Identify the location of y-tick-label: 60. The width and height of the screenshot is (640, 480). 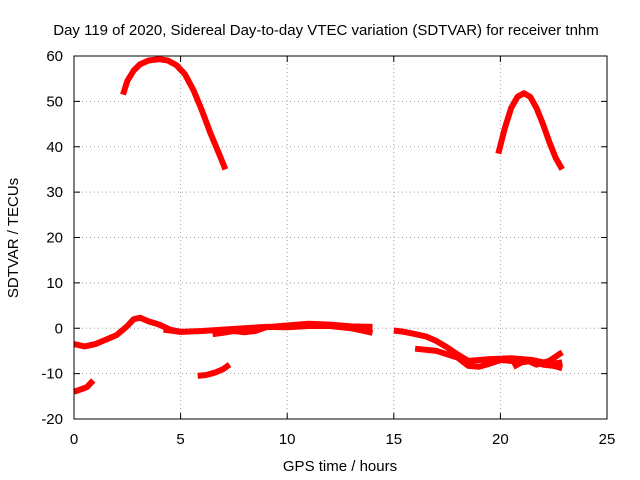
(54, 56).